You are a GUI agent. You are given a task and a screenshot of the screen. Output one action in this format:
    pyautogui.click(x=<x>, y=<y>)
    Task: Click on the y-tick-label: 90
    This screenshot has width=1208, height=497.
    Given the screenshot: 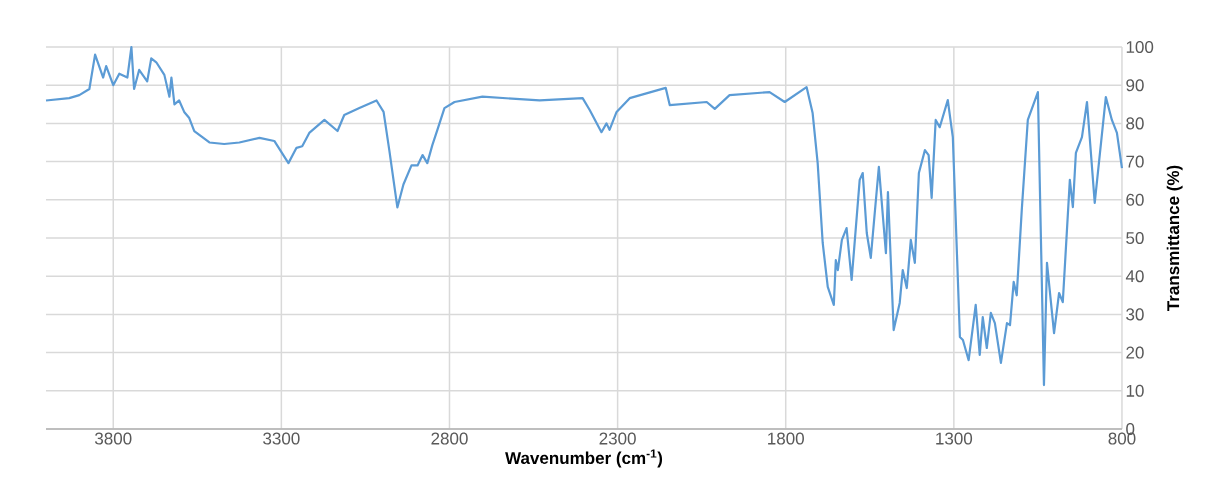 What is the action you would take?
    pyautogui.click(x=1135, y=85)
    